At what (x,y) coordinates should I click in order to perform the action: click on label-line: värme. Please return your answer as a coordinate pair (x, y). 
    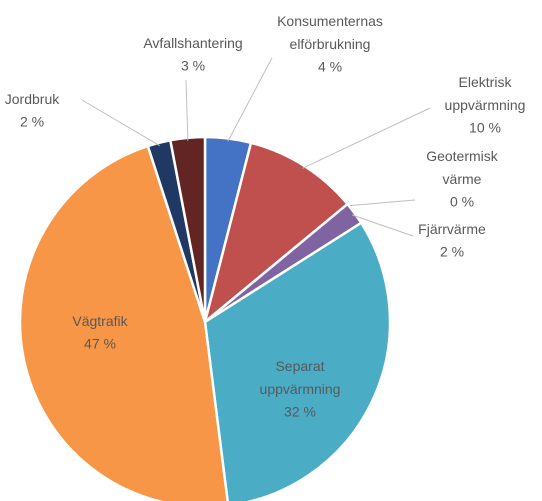
    Looking at the image, I should click on (462, 179).